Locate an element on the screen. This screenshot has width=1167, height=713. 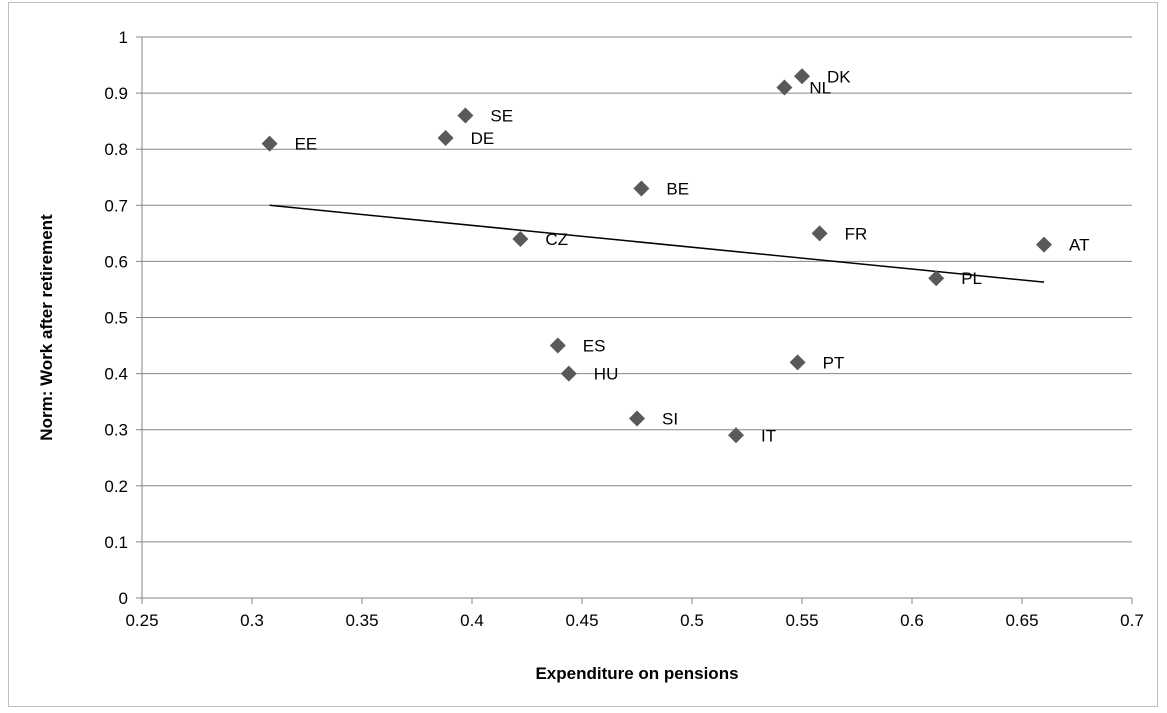
x-tick-label: 0.55 is located at coordinates (801, 620).